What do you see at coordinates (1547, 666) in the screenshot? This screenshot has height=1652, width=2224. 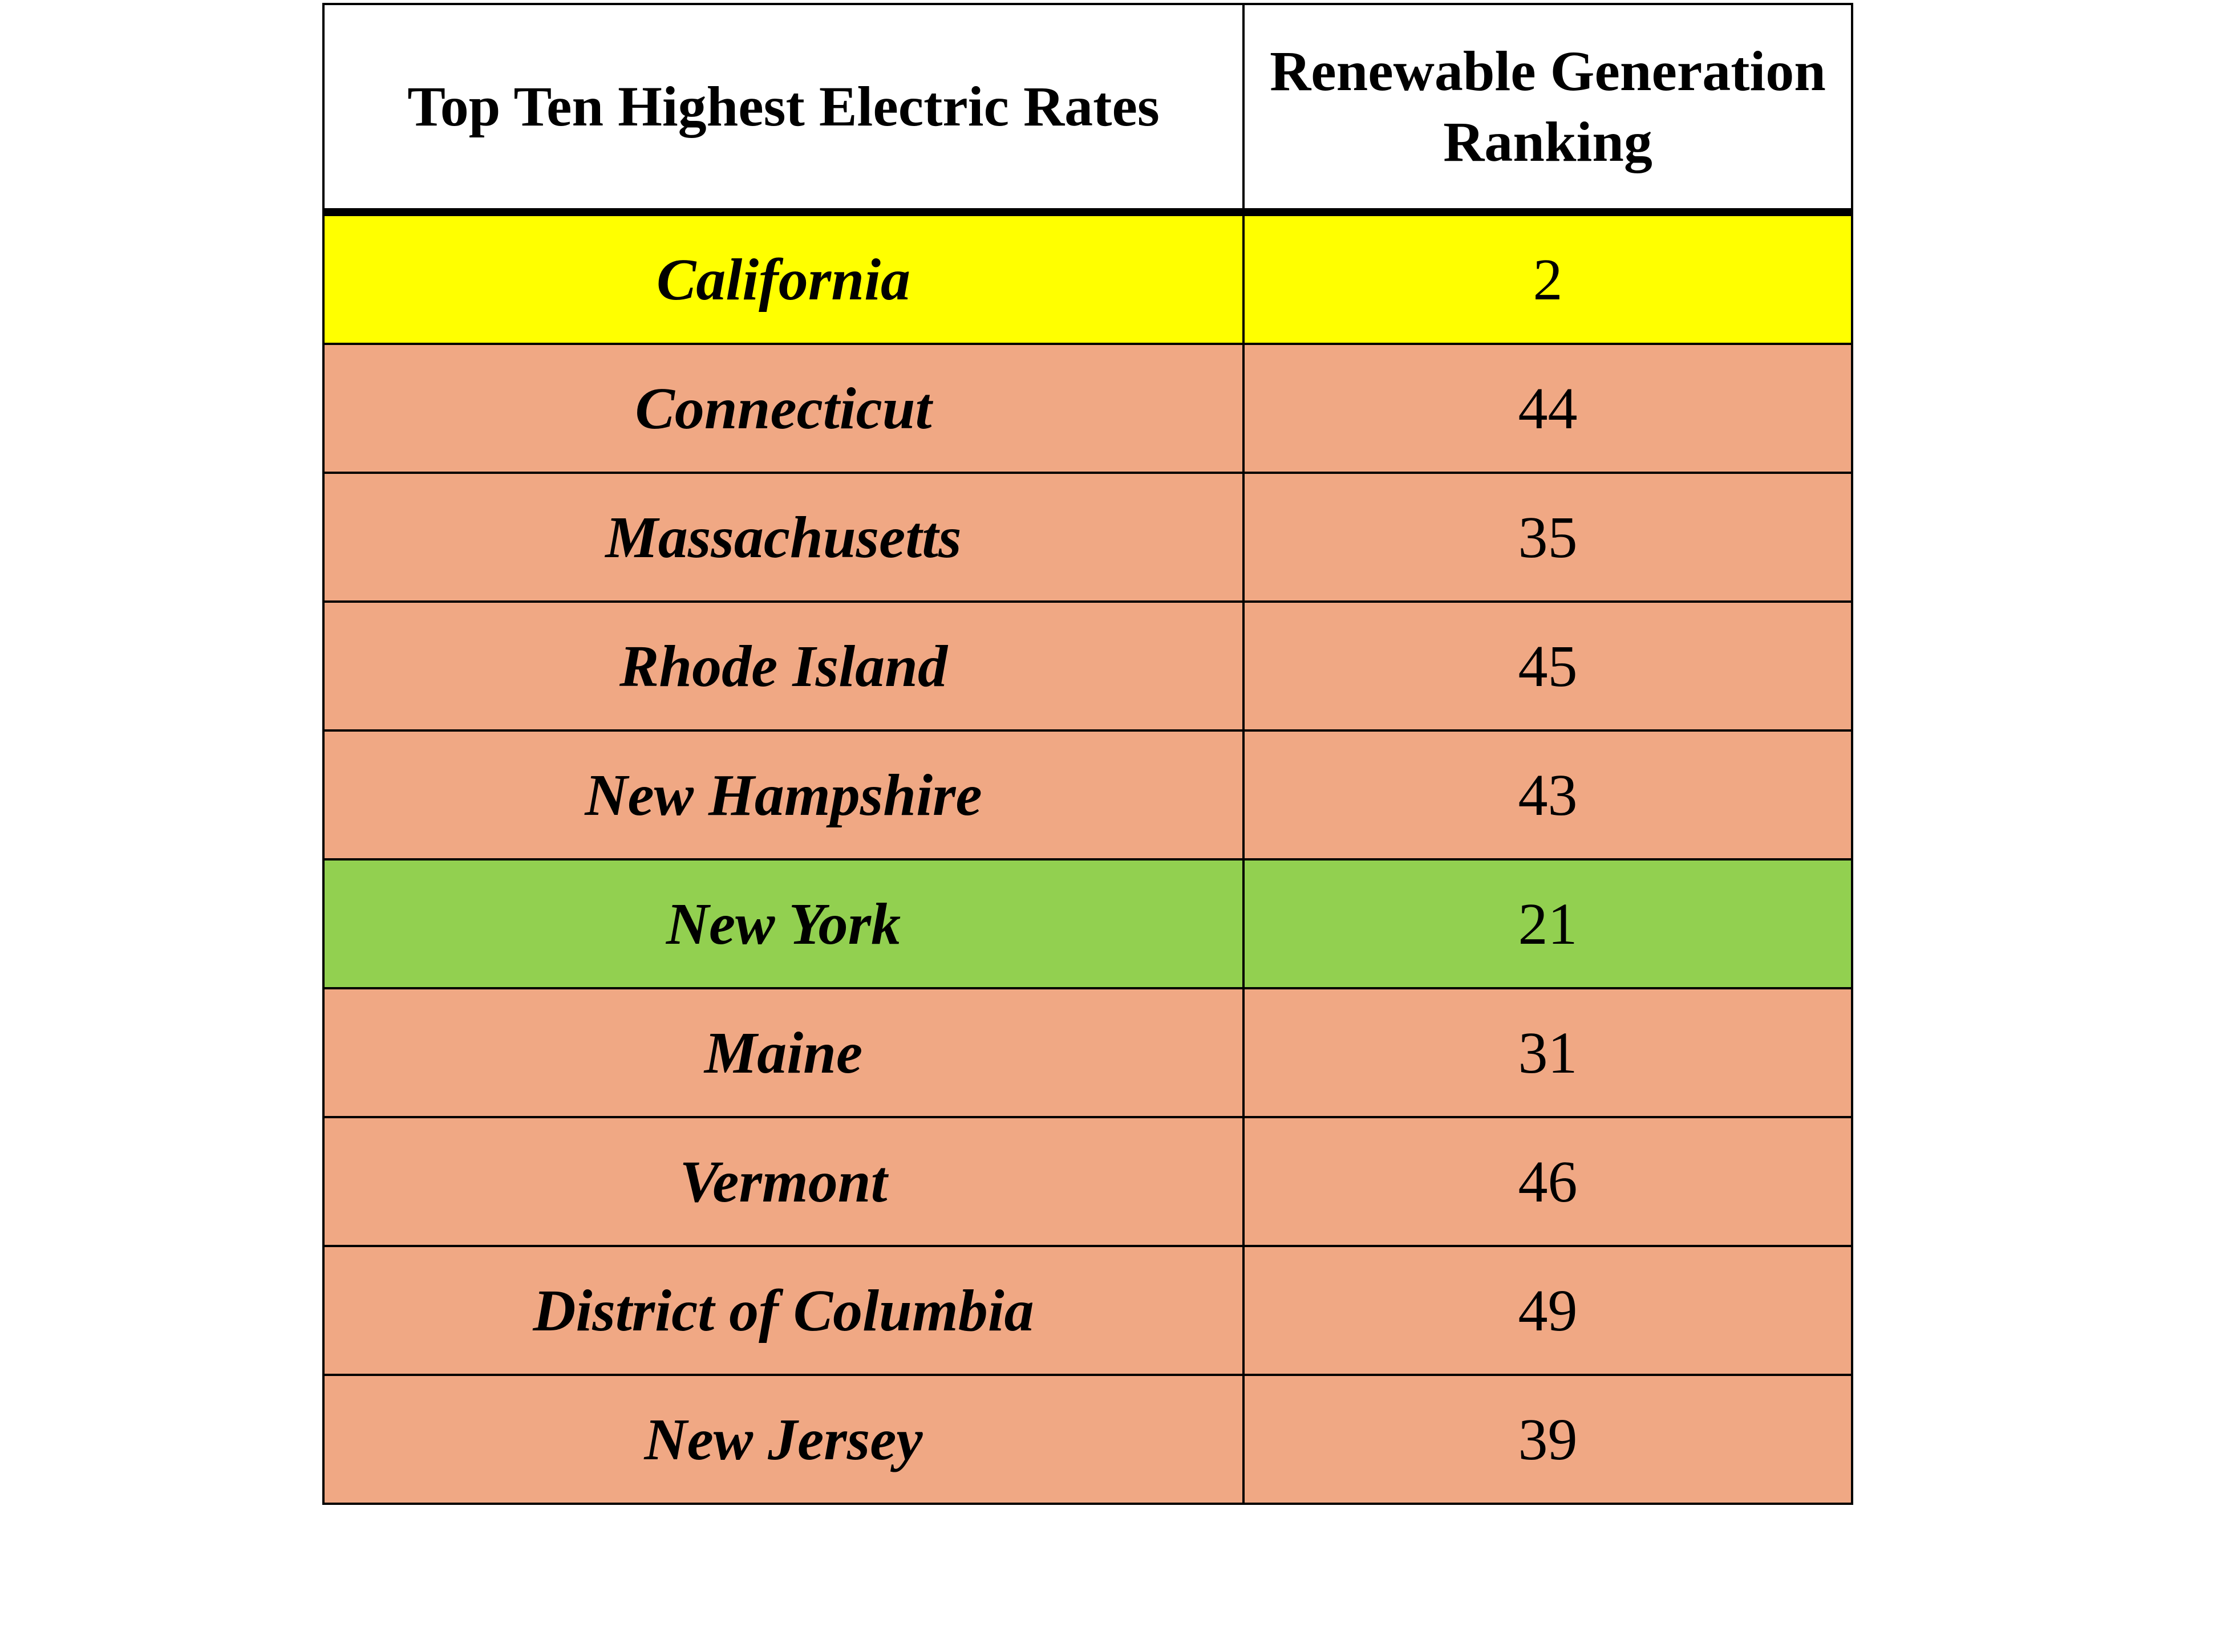 I see `ranking-cell: 45` at bounding box center [1547, 666].